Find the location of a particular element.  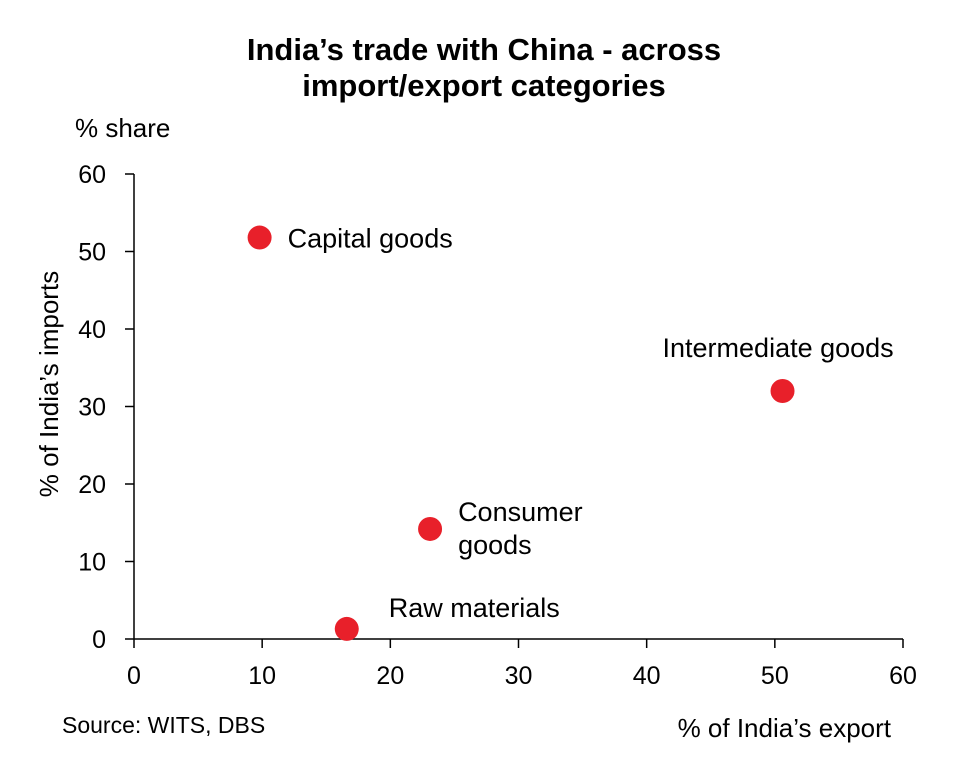

x-tick-label: 50 is located at coordinates (775, 676).